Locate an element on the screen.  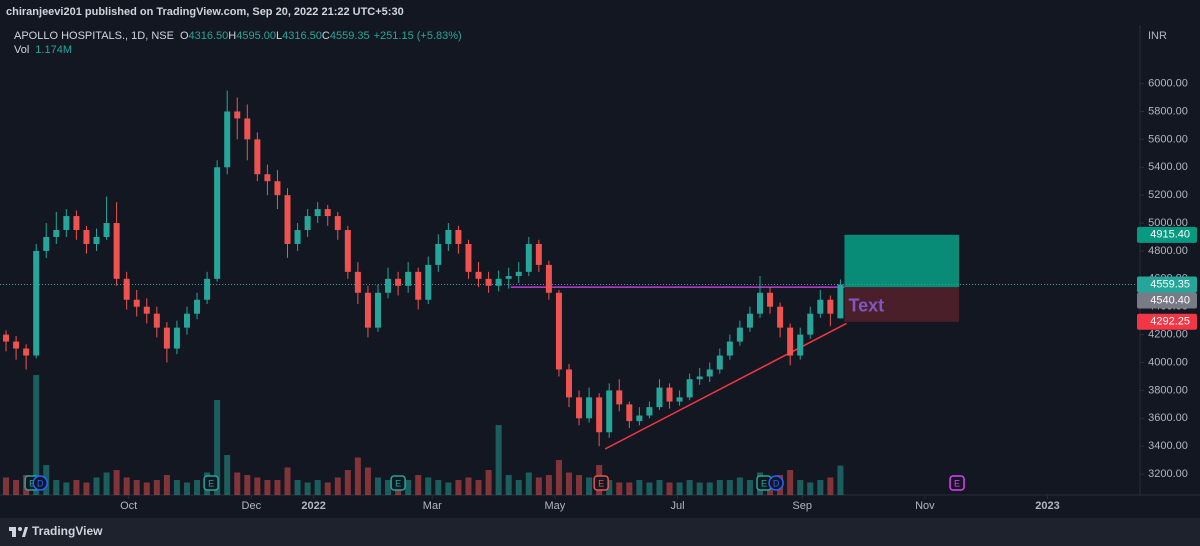
ohlc-label: H is located at coordinates (232, 36).